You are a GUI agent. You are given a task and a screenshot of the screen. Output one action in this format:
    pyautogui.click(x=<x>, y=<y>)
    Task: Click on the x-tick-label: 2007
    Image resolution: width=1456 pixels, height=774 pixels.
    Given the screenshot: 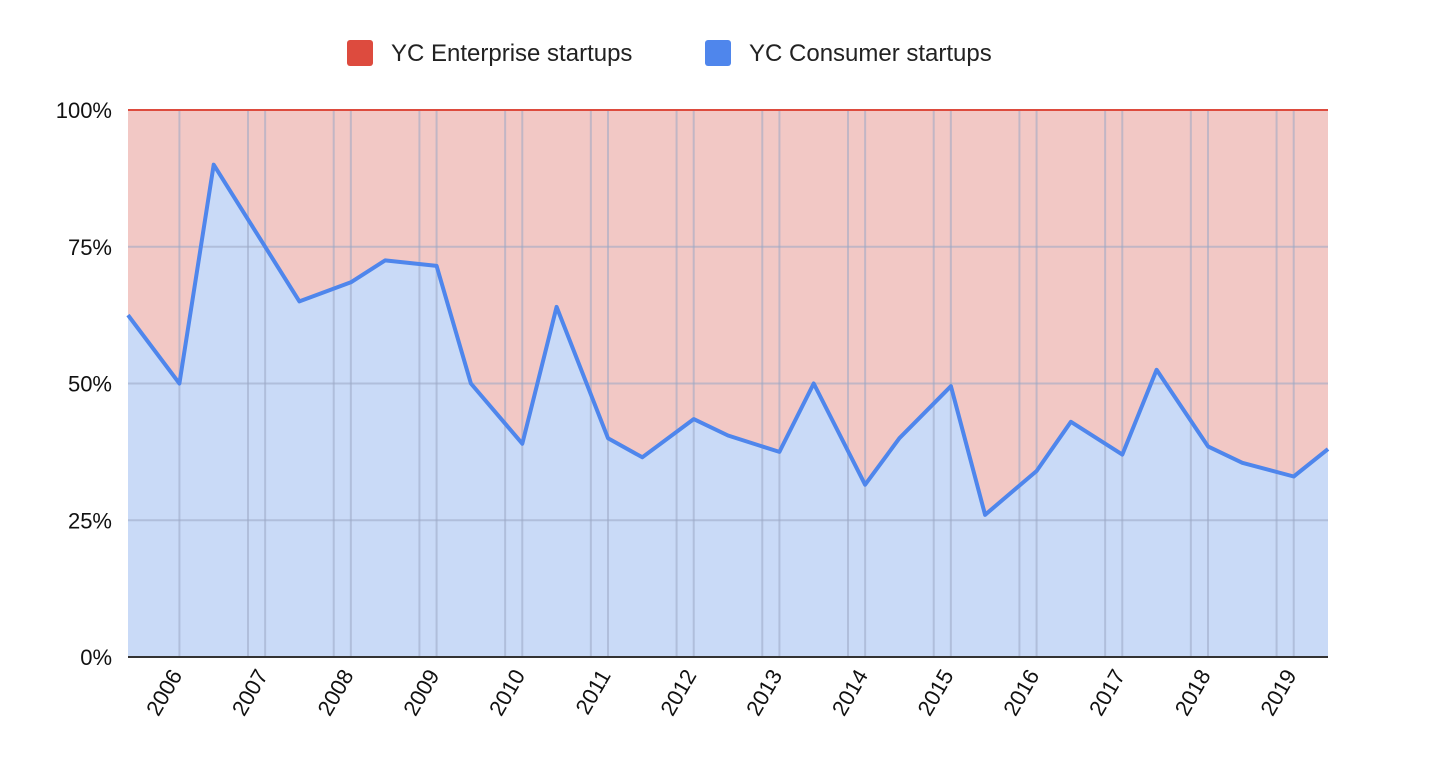 What is the action you would take?
    pyautogui.click(x=250, y=692)
    